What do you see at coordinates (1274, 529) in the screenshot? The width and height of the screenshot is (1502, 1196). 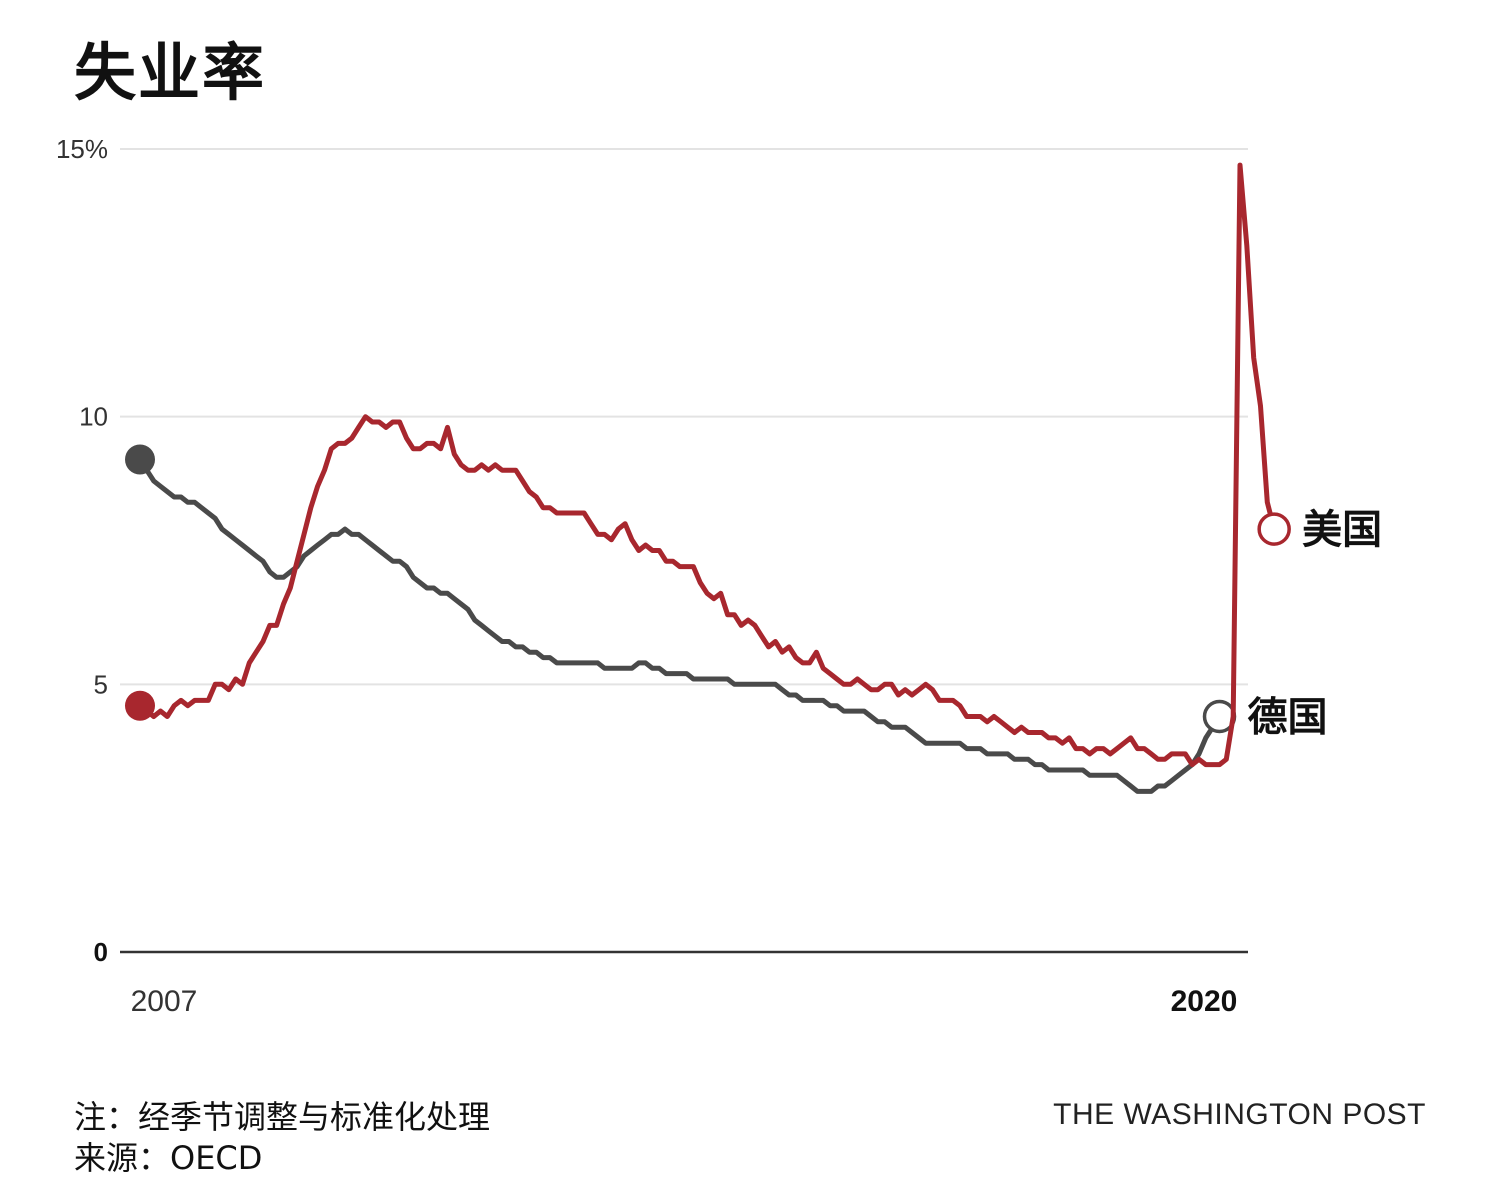 I see `us-end-marker` at bounding box center [1274, 529].